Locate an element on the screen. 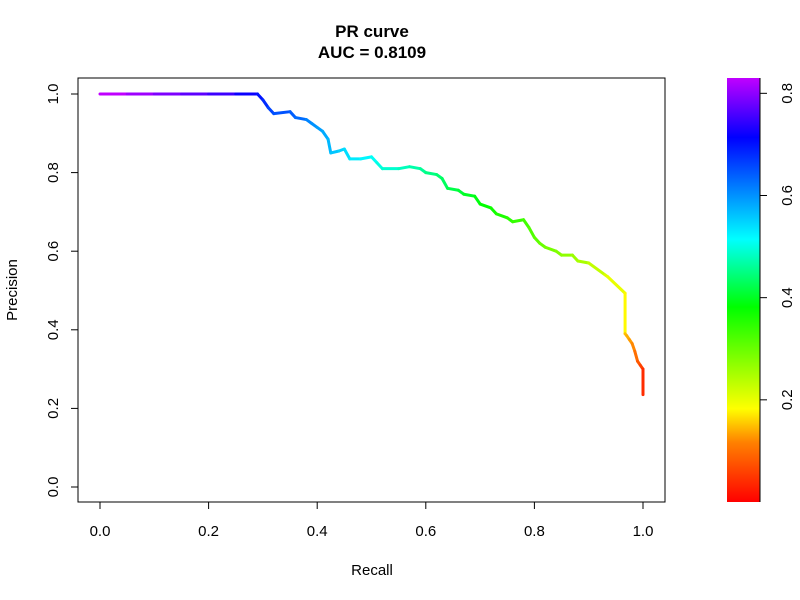 The height and width of the screenshot is (600, 800). chart-title: PR curve is located at coordinates (372, 31).